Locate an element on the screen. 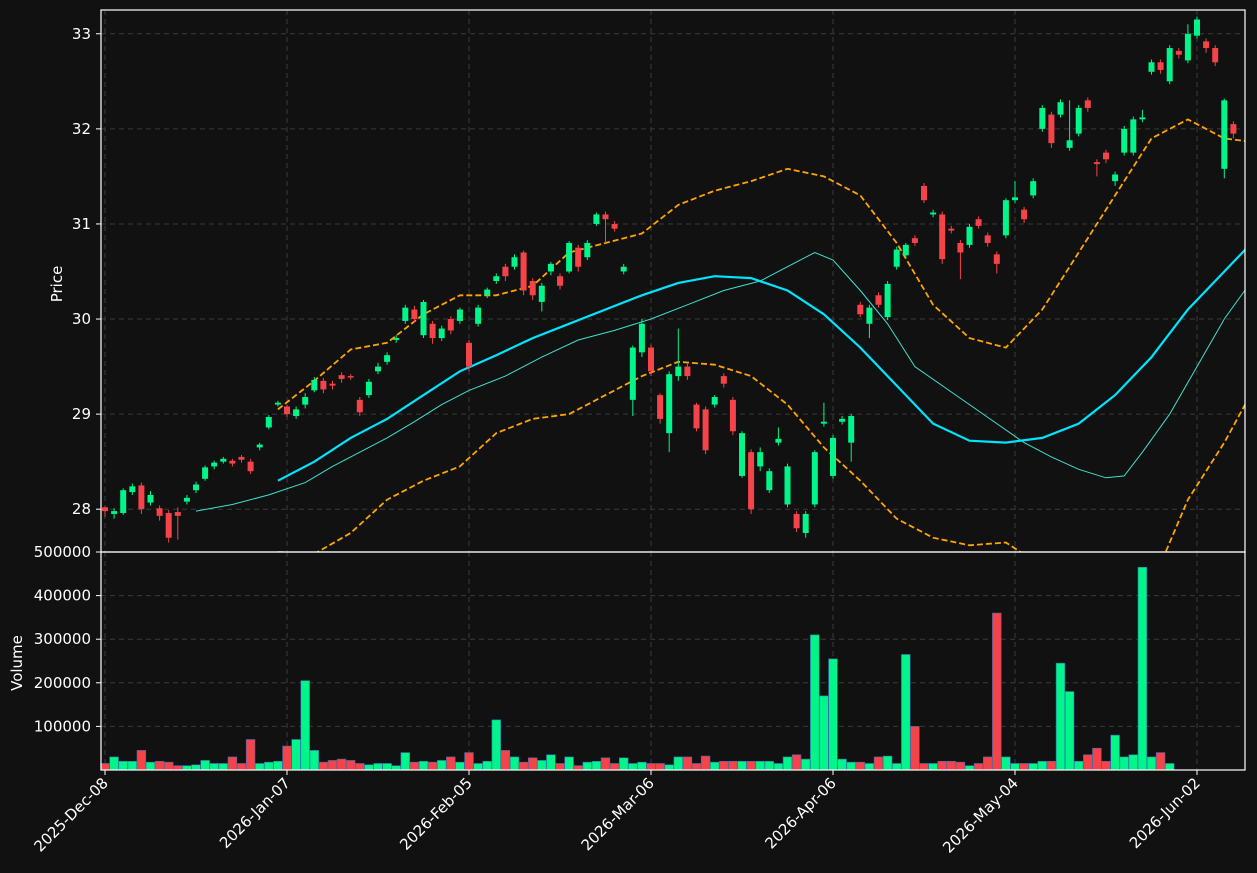 The width and height of the screenshot is (1257, 873). price-tick-label: 29 is located at coordinates (81, 414).